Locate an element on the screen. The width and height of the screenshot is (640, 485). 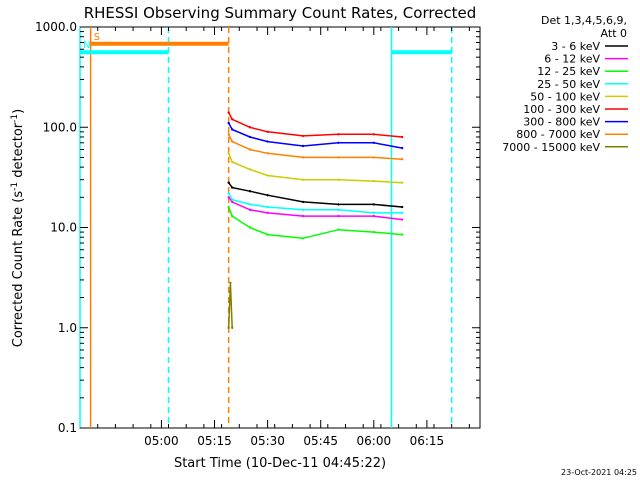
y-axis-label-end: ) is located at coordinates (18, 111).